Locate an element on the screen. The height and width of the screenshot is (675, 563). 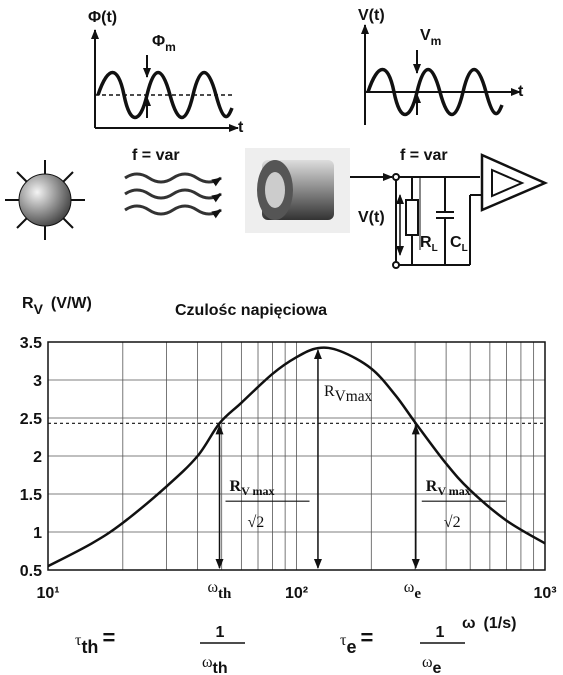
formula-denominator: ωe is located at coordinates (432, 664).